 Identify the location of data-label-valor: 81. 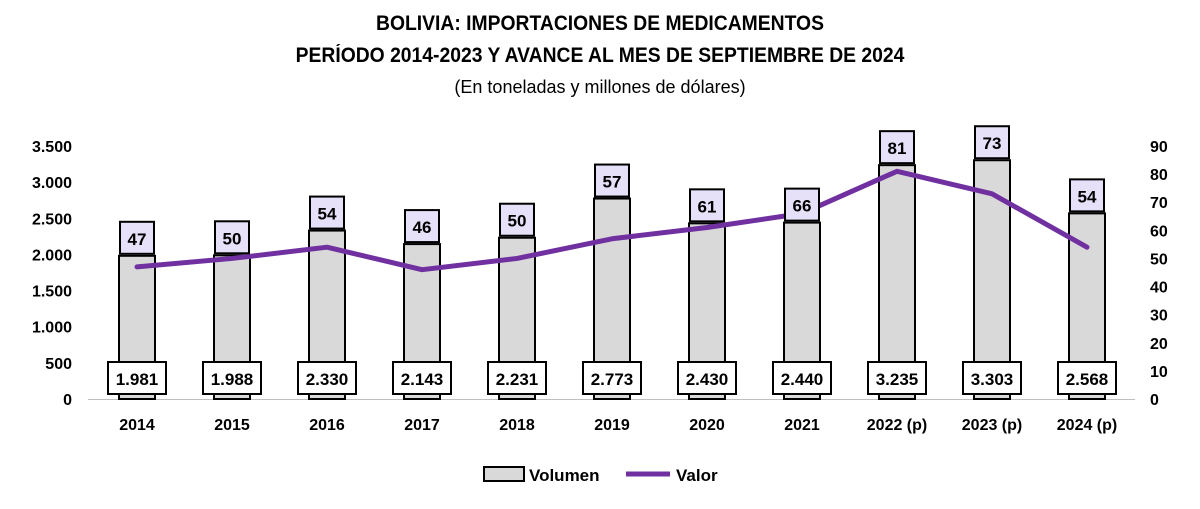
(897, 148).